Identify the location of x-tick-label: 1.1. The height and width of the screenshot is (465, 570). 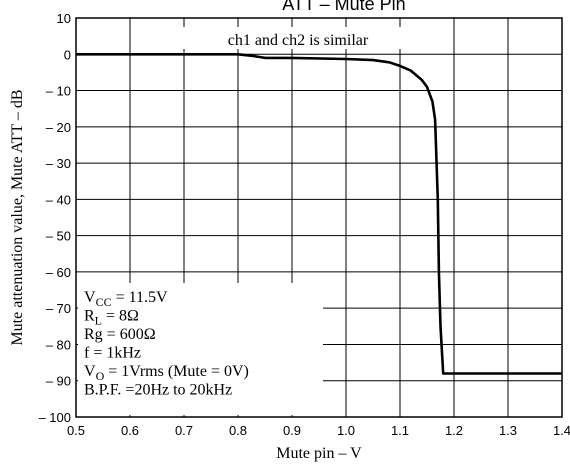
(400, 430).